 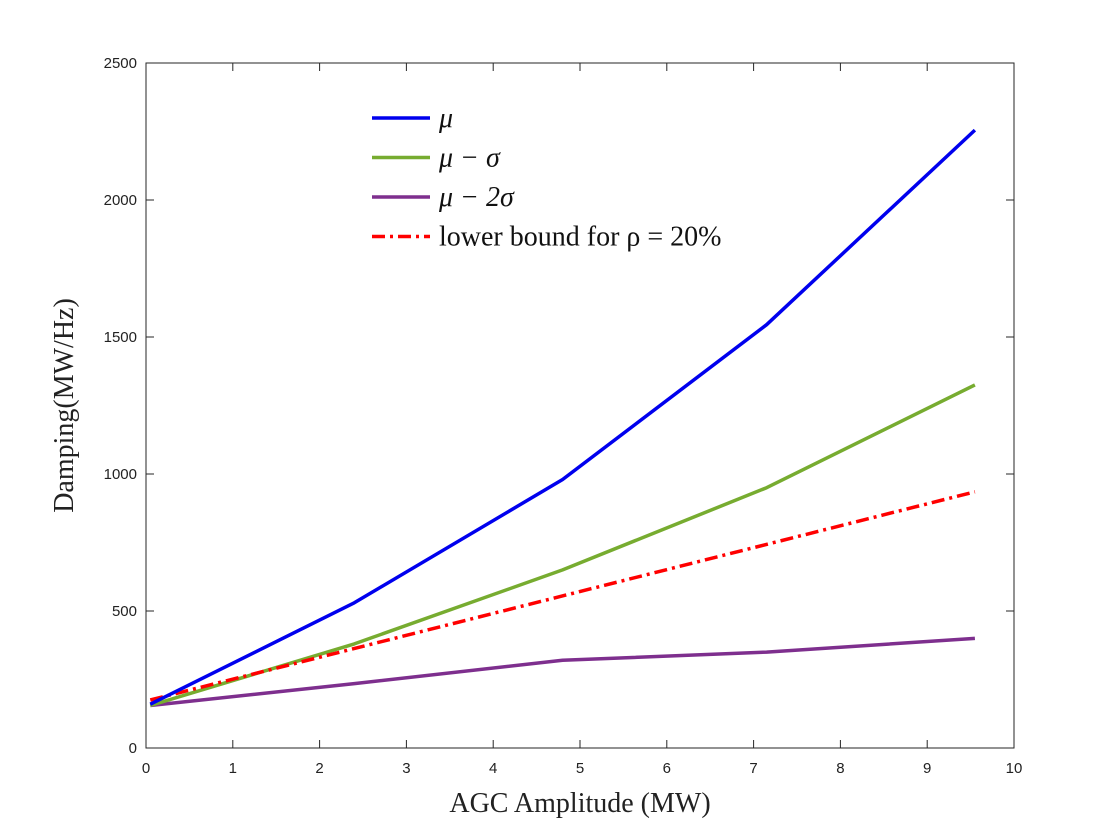 What do you see at coordinates (840, 768) in the screenshot?
I see `x-tick-label: 8` at bounding box center [840, 768].